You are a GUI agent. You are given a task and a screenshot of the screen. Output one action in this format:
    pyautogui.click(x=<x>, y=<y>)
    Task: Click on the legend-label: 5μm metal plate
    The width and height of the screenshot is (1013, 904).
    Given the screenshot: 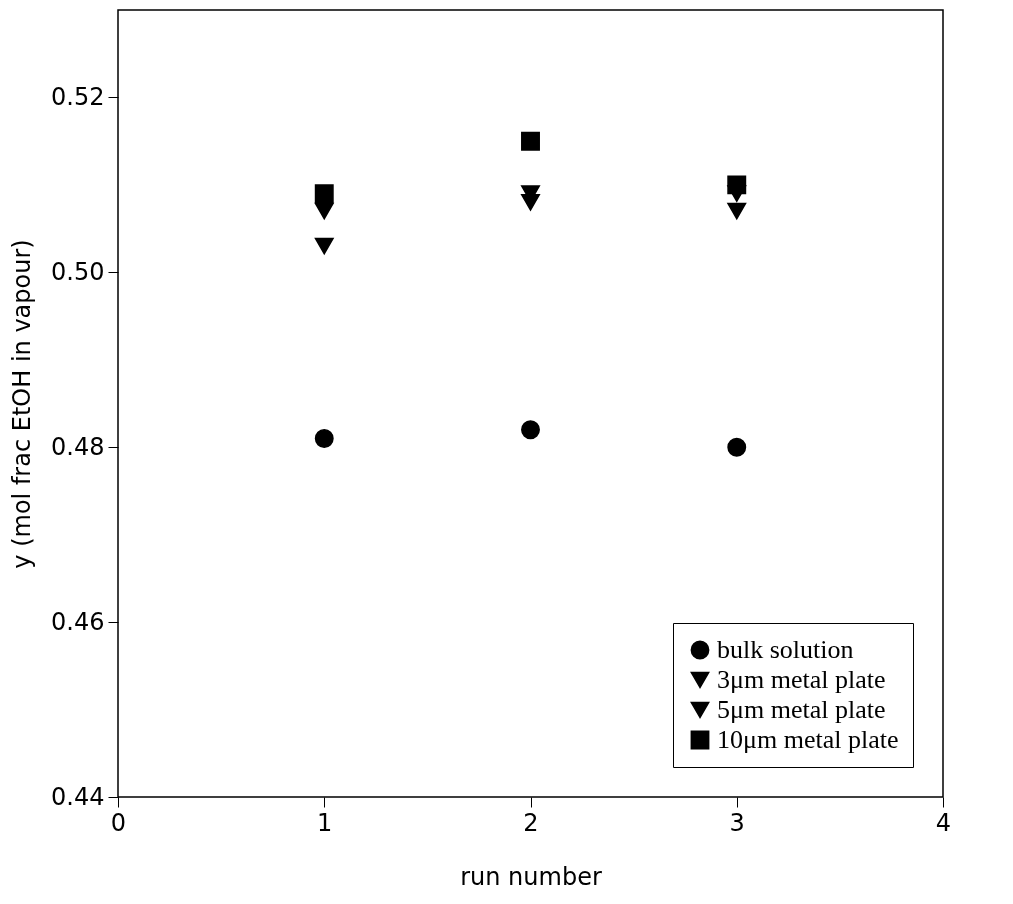 What is the action you would take?
    pyautogui.click(x=801, y=709)
    